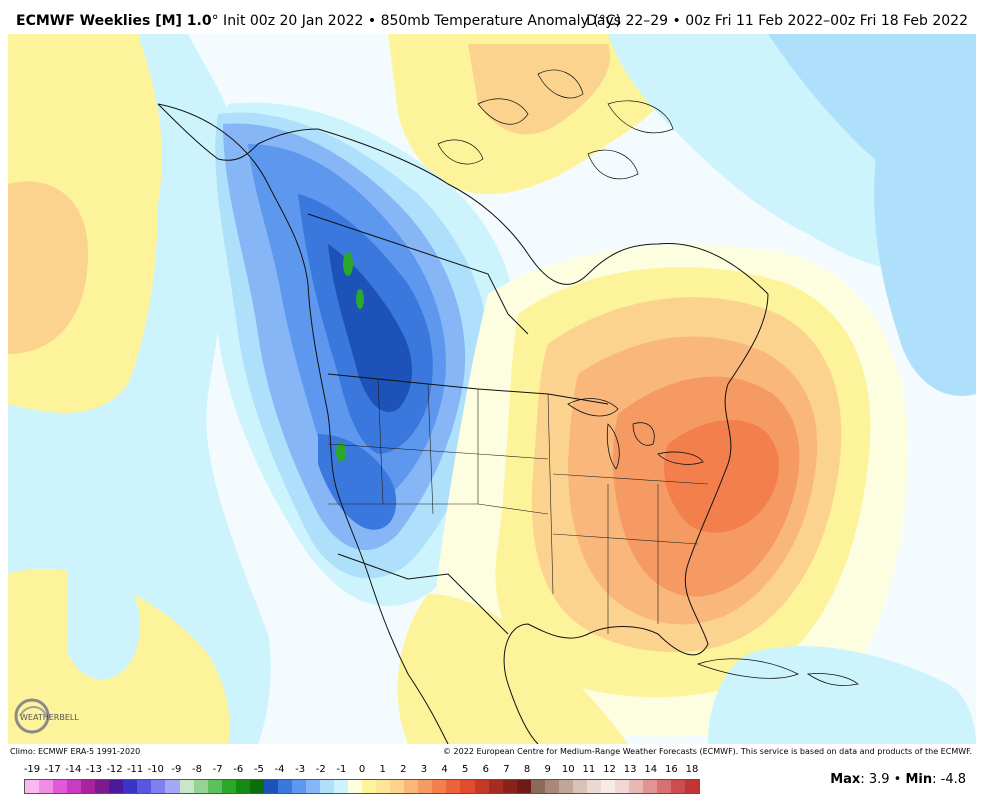 The height and width of the screenshot is (808, 984). Describe the element at coordinates (114, 21) in the screenshot. I see `model-name: ECMWF Weeklies [M] 1.0` at that location.